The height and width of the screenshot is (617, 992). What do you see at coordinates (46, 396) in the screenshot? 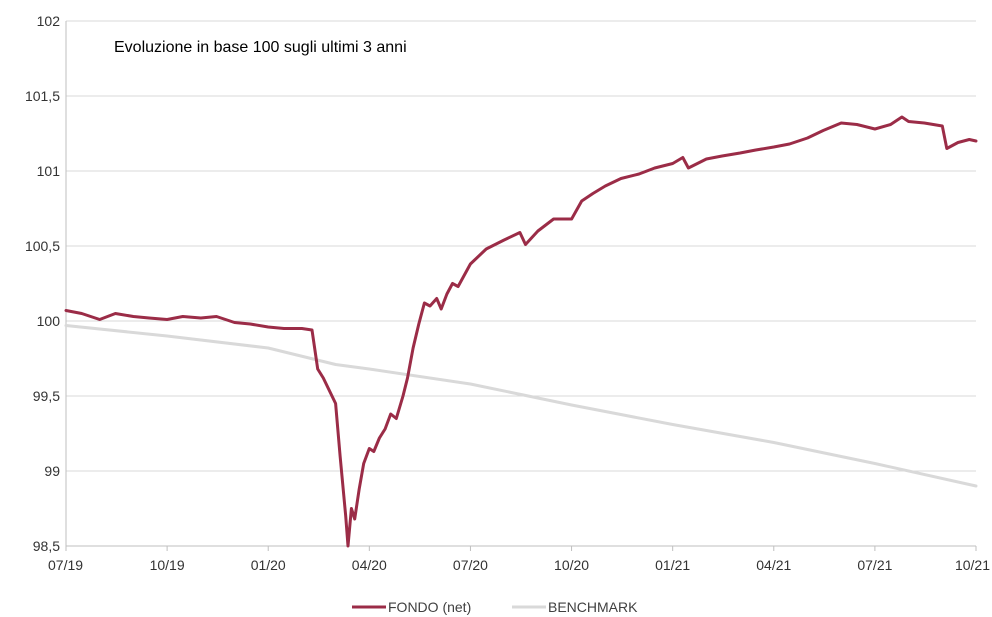
I see `y-tick-label: 99,5` at bounding box center [46, 396].